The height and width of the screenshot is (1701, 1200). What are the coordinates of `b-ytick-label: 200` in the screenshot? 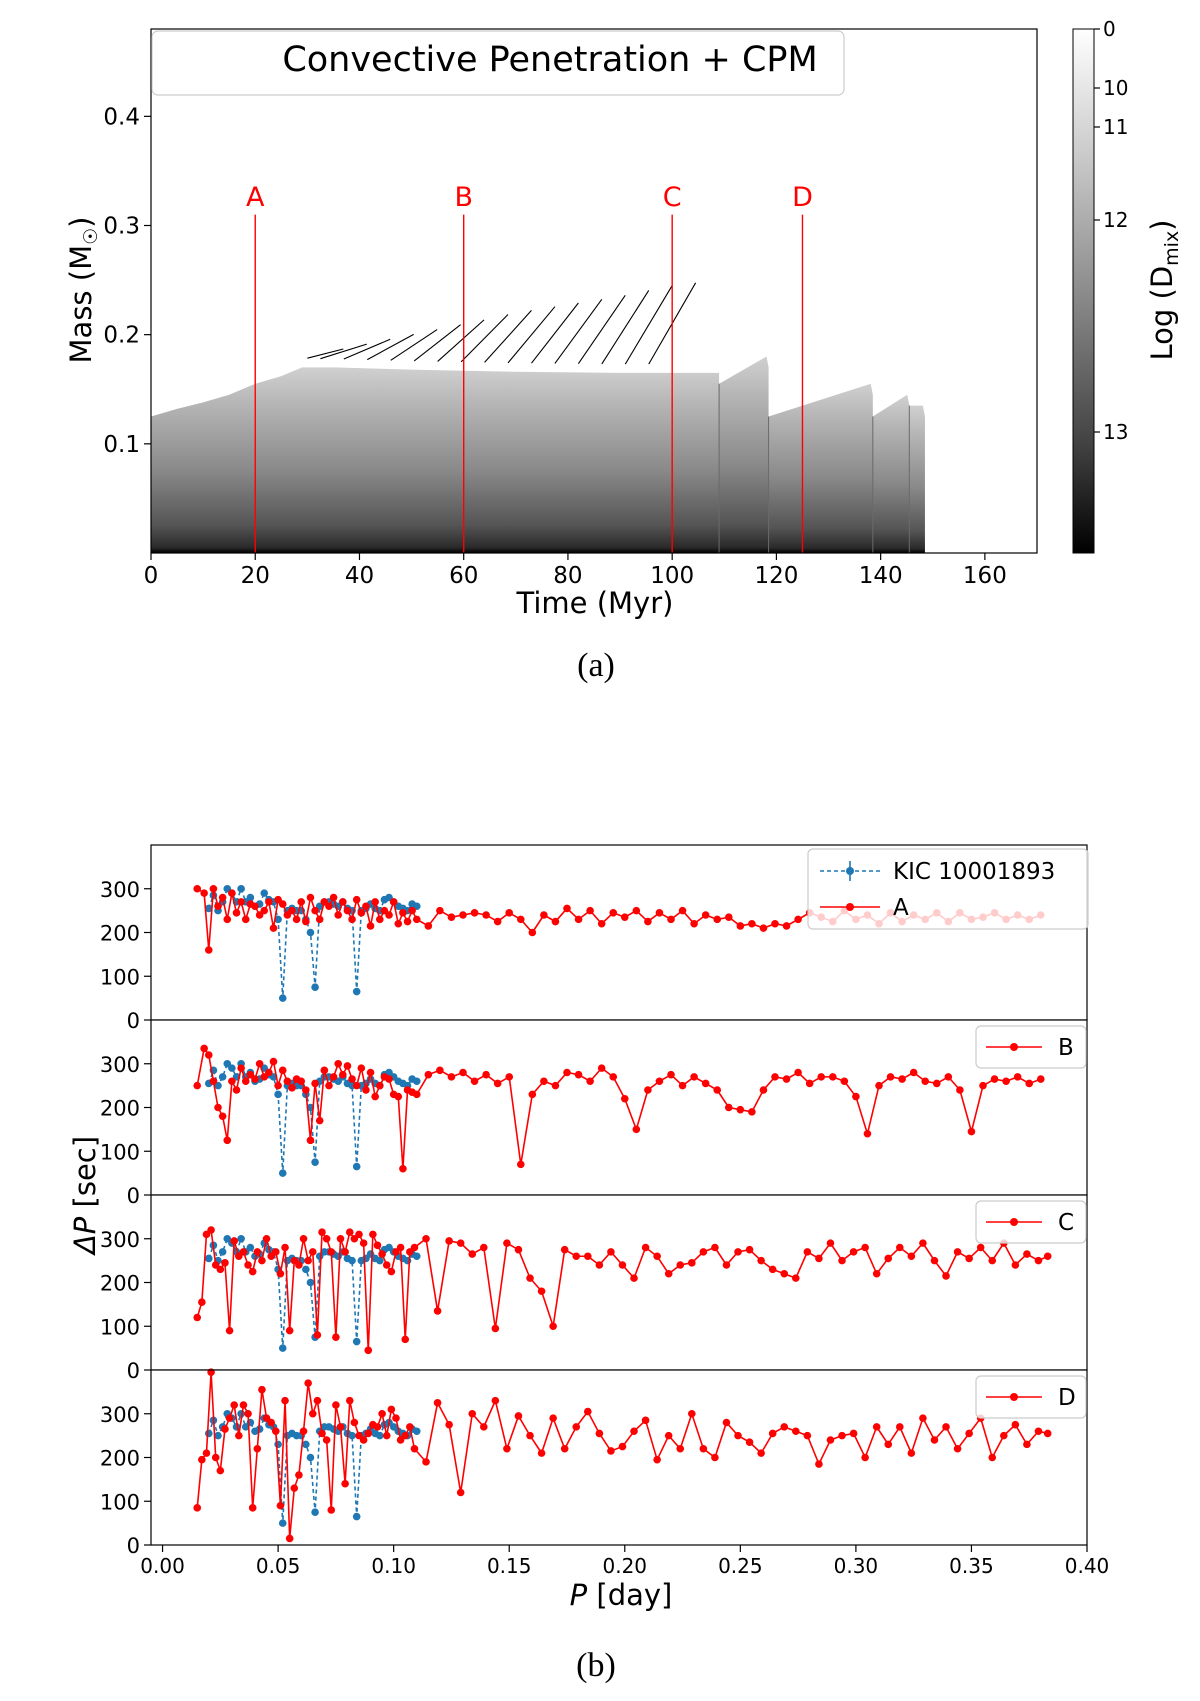 It's located at (120, 1109).